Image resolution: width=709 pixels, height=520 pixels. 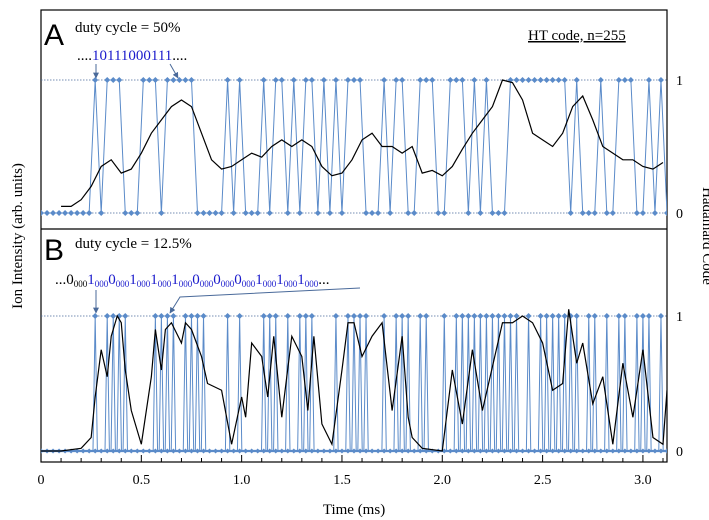 I want to click on panel-b-right-tick-0: 0, so click(x=679, y=452).